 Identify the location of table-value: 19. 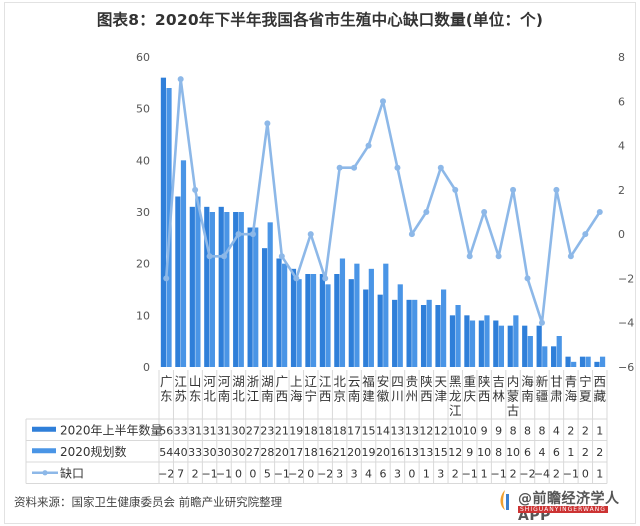
(369, 452).